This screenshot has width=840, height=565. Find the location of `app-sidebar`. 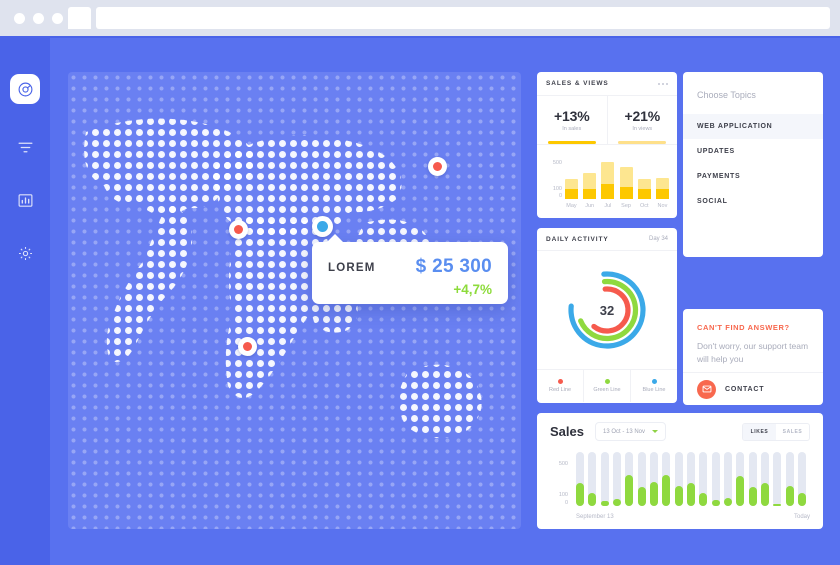

app-sidebar is located at coordinates (25, 301).